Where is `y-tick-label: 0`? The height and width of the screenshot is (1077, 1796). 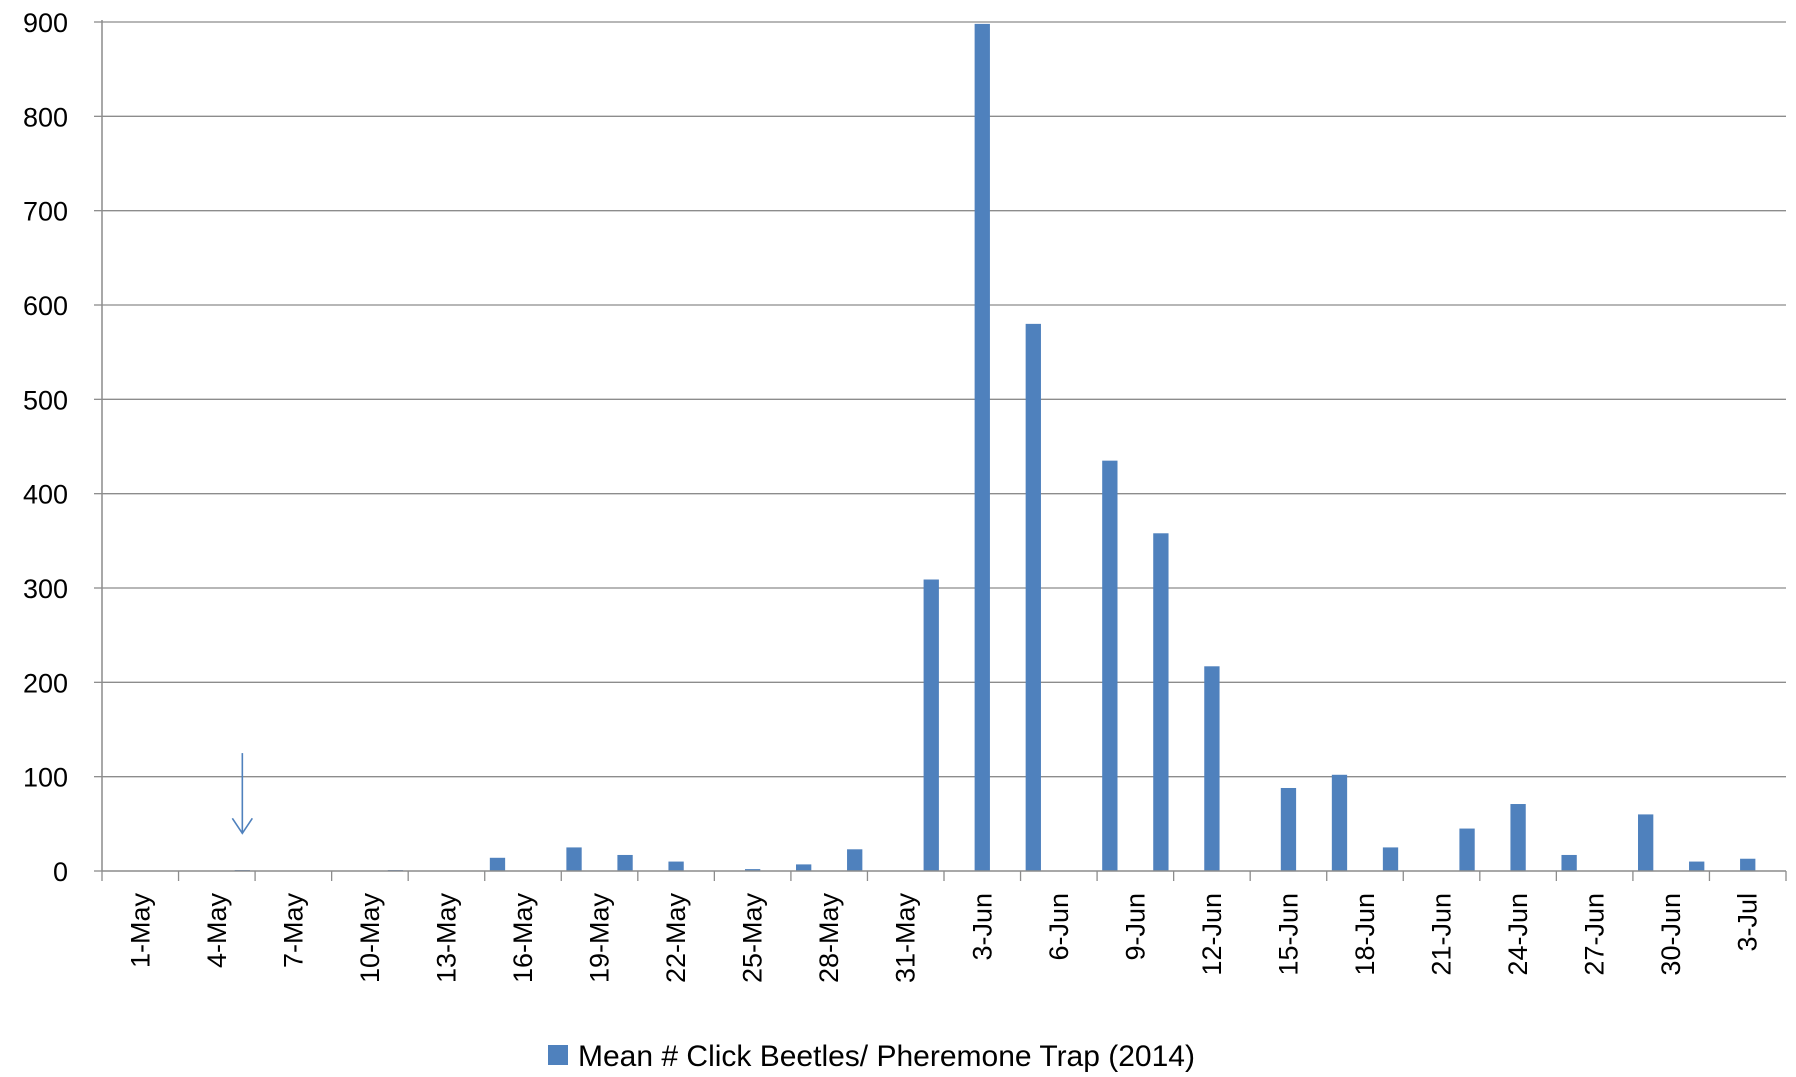
y-tick-label: 0 is located at coordinates (60, 872).